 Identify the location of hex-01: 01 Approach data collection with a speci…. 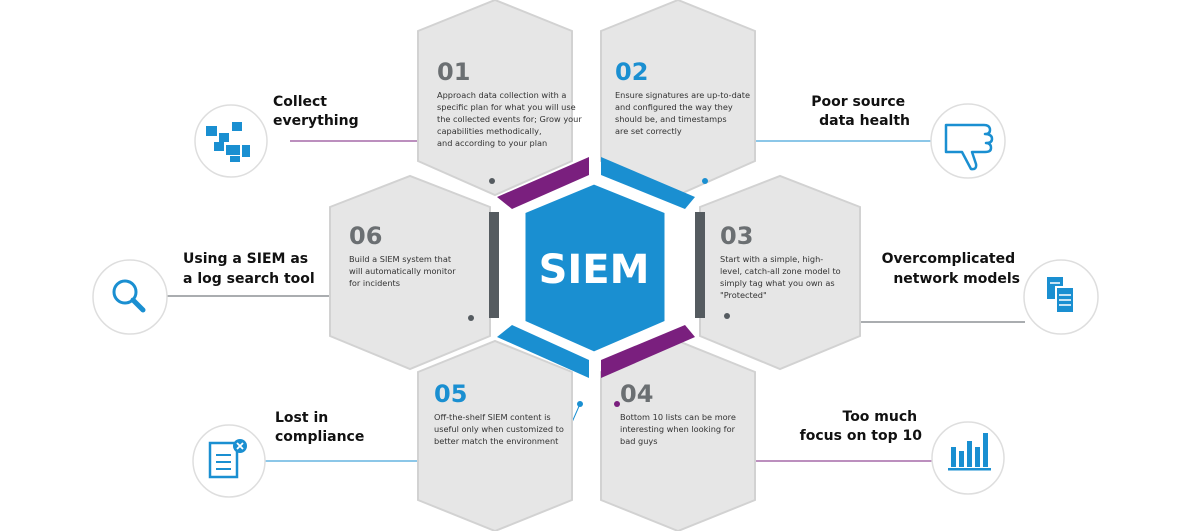
(500, 98).